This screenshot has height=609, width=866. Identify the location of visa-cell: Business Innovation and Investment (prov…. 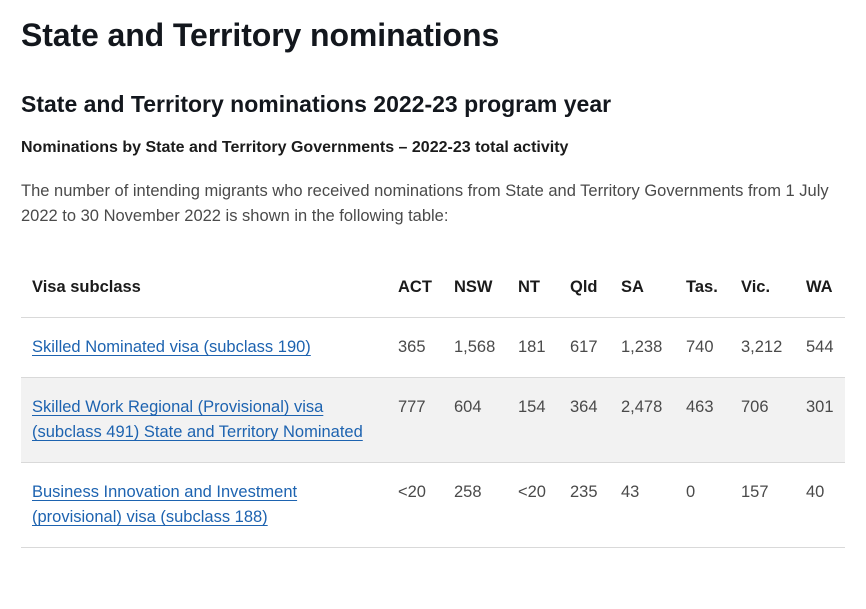
(204, 505).